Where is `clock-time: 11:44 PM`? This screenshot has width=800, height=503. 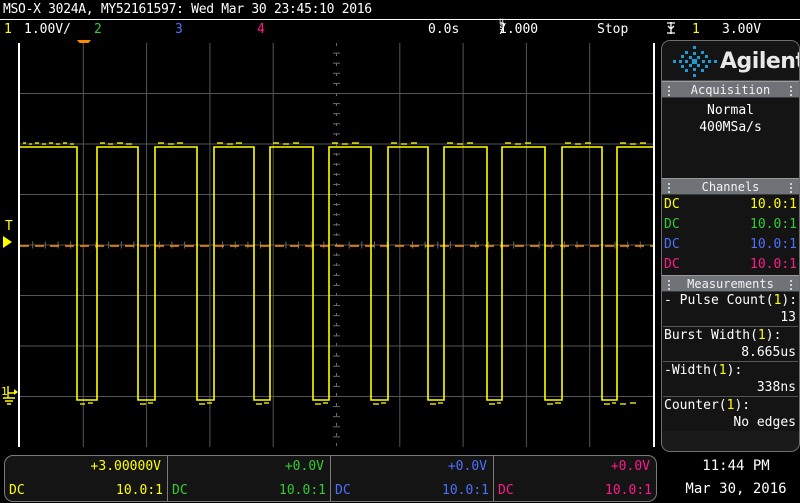
clock-time: 11:44 PM is located at coordinates (736, 466).